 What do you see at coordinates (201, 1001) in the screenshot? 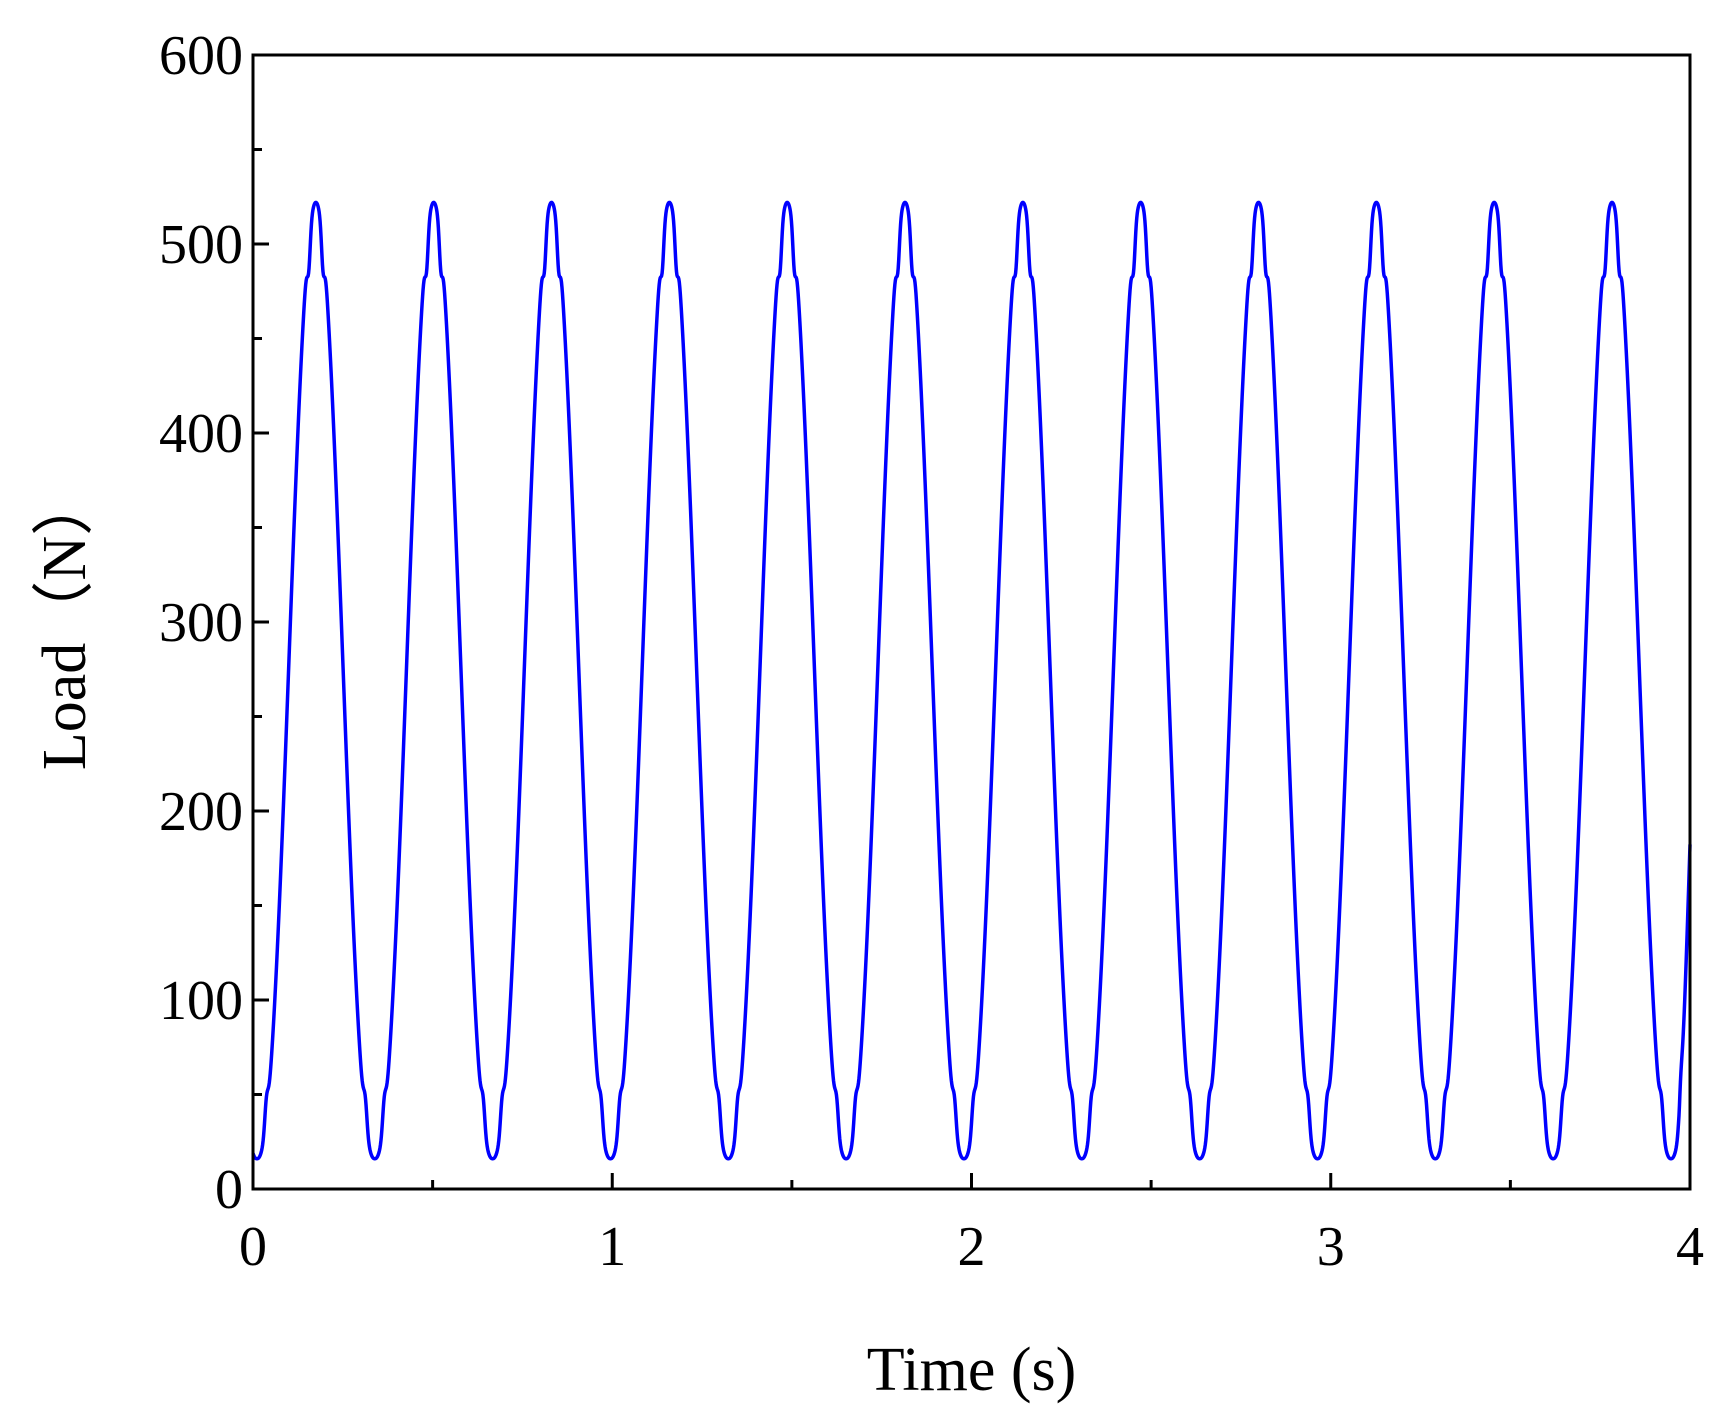
I see `y-tick-label: 100` at bounding box center [201, 1001].